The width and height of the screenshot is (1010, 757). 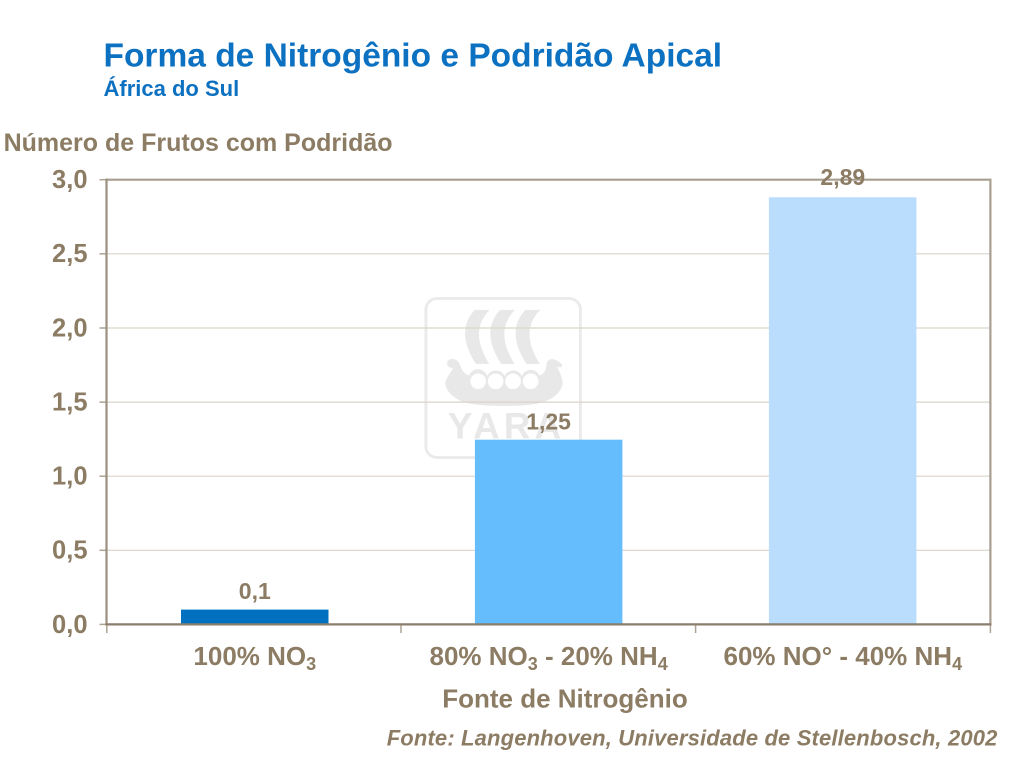 I want to click on svg-text: 0,5, so click(x=69, y=551).